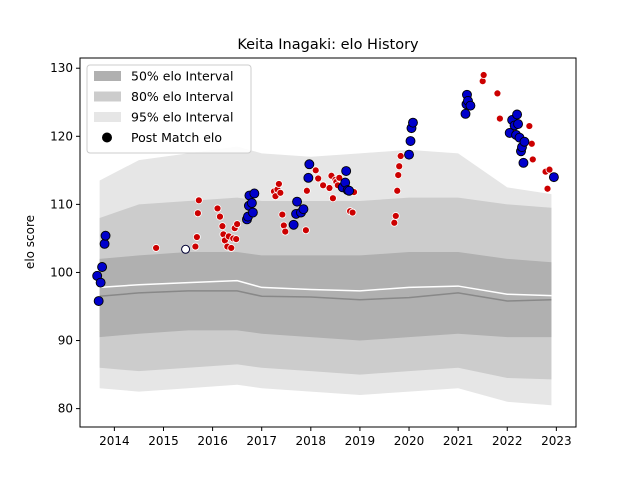  I want to click on x-tick-label: 2017, so click(261, 441).